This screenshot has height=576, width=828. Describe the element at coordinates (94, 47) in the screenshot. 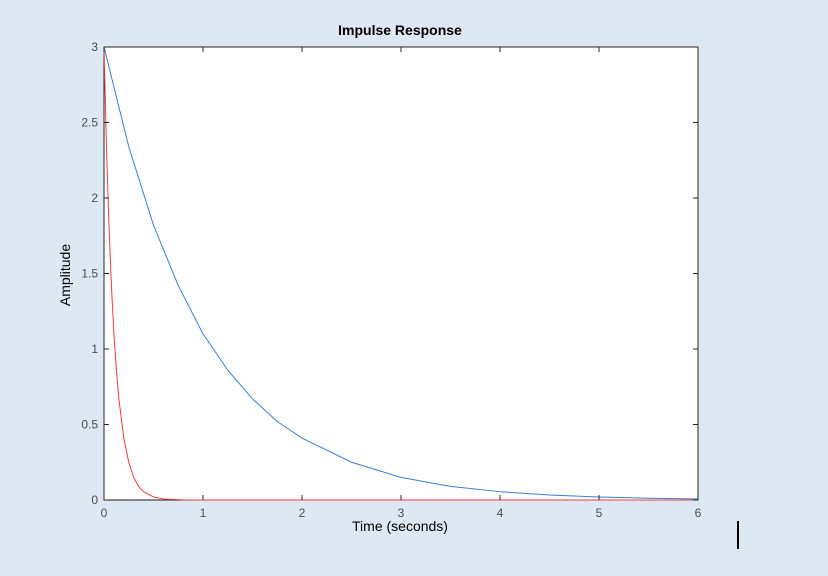

I see `y-tick-label: 3` at that location.